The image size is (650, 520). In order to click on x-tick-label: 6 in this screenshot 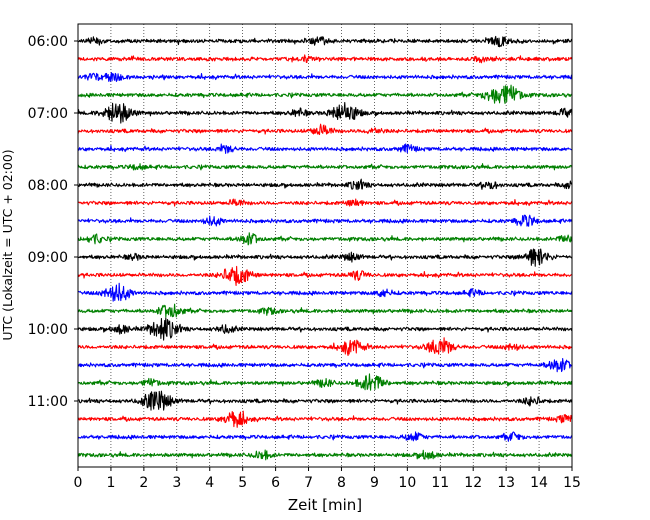, I will do `click(275, 483)`.